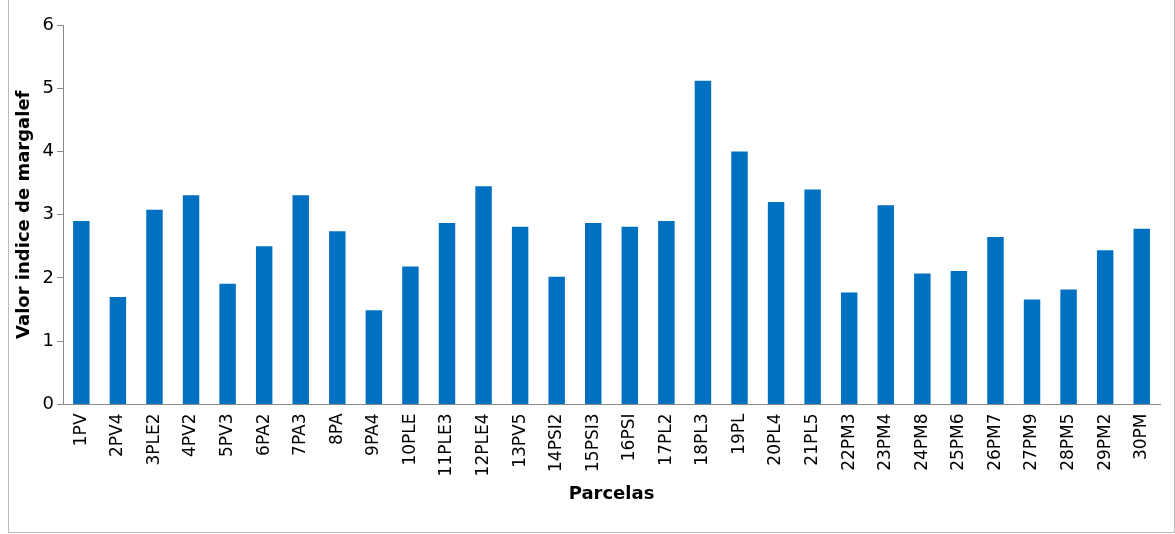 This screenshot has width=1175, height=534. What do you see at coordinates (737, 433) in the screenshot?
I see `x-tick-label: 19PL` at bounding box center [737, 433].